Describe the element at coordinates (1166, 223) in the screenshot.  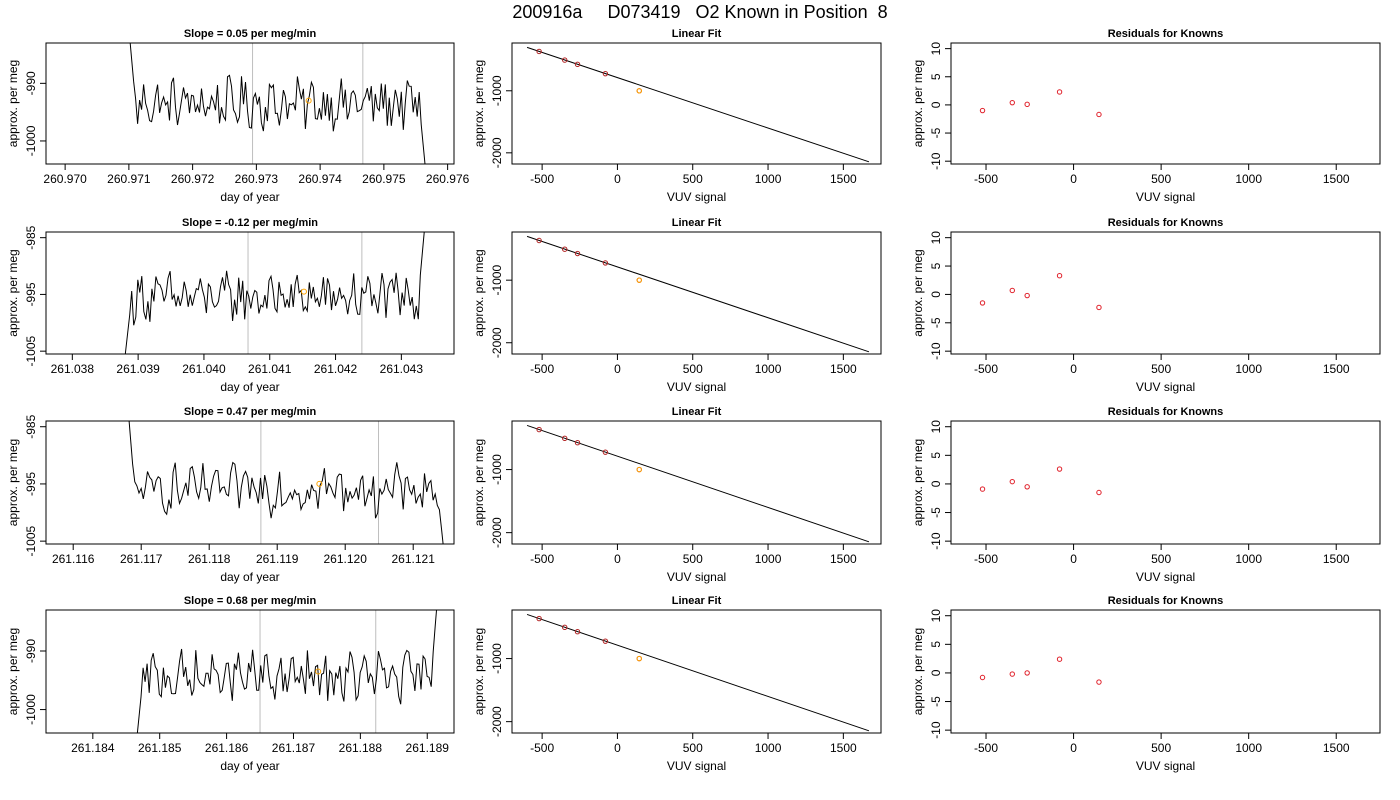
I see `panel-title: Residuals for Knowns` at that location.